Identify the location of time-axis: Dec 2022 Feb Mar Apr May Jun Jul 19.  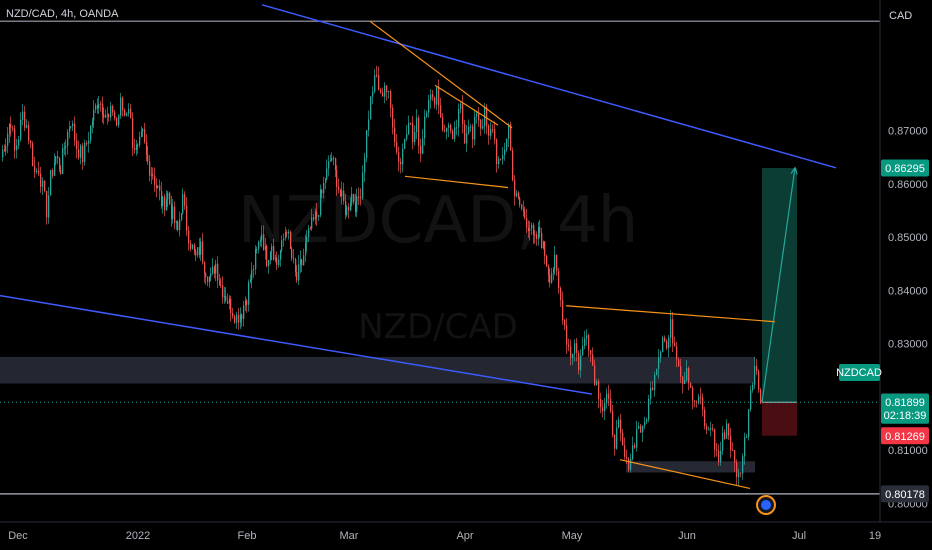
(444, 536).